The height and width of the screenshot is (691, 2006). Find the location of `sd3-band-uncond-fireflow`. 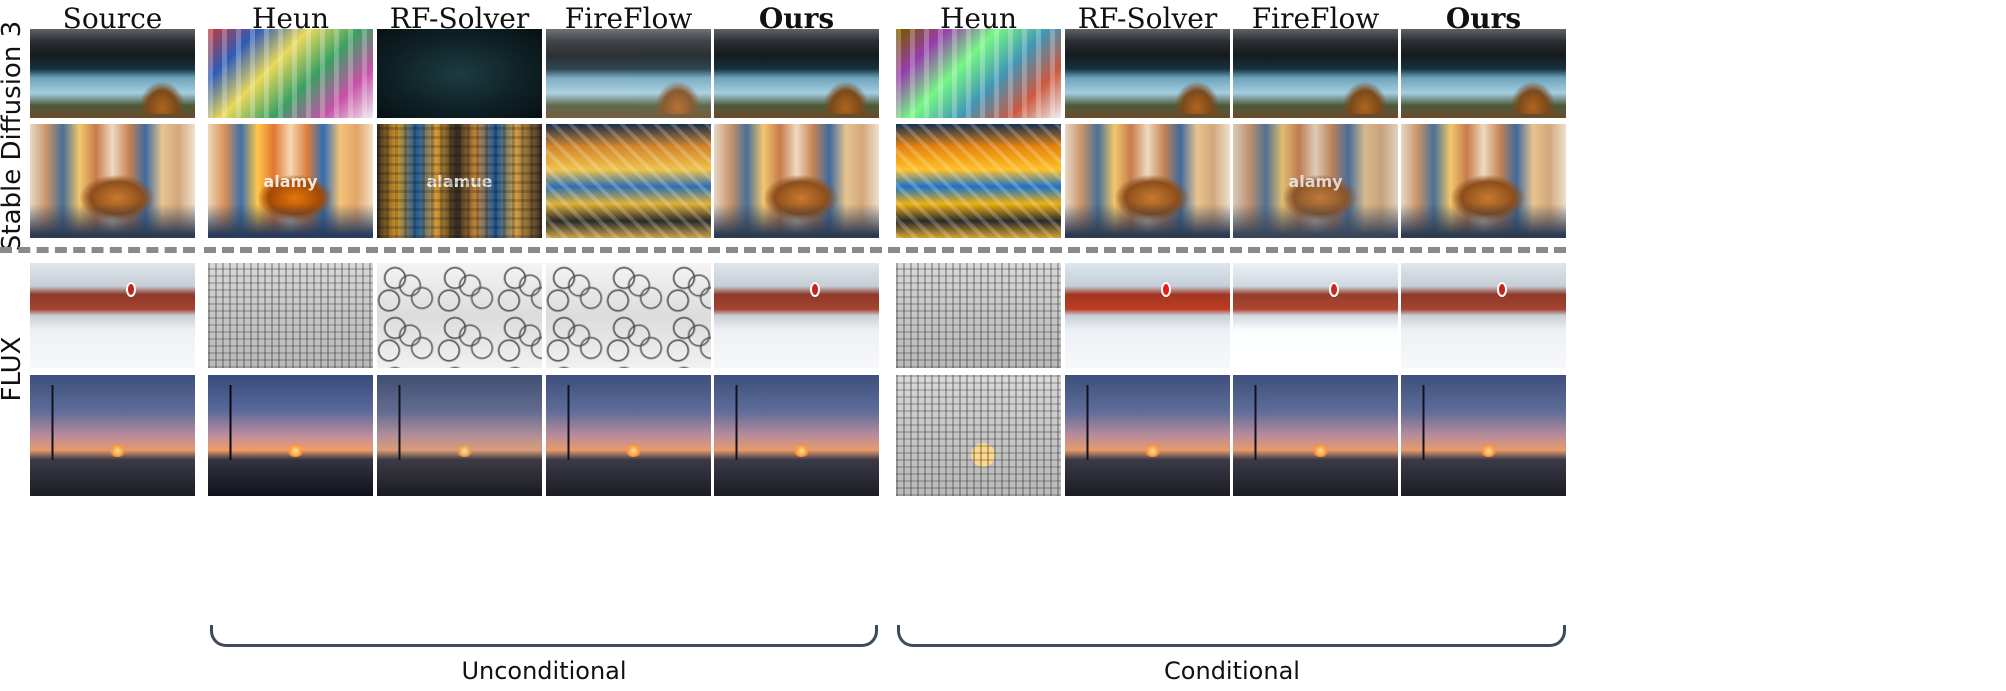

sd3-band-uncond-fireflow is located at coordinates (628, 181).